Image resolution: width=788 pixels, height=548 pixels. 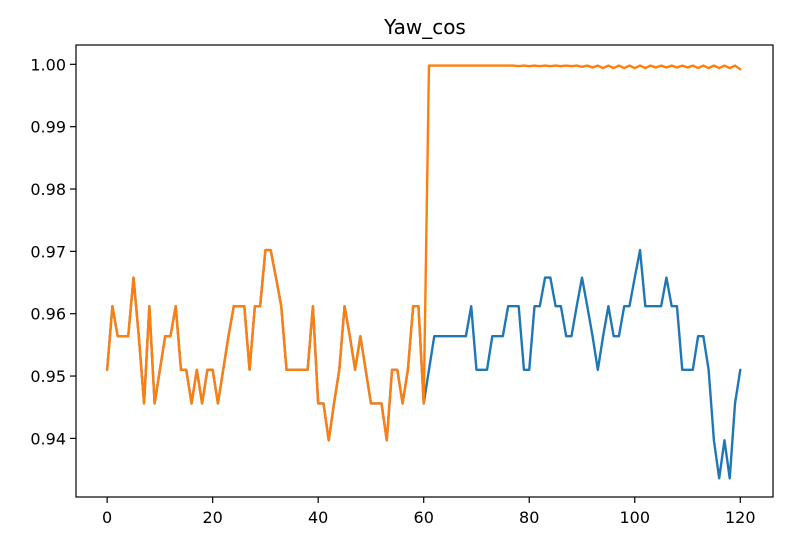 I want to click on x-tick-label: 0, so click(x=107, y=517).